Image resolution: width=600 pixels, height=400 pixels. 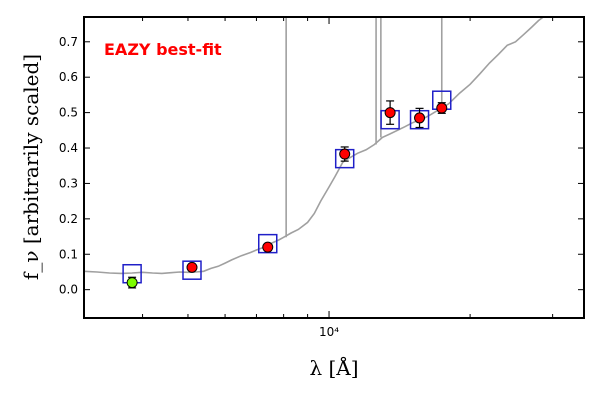 I want to click on y-tick-label-5: 0.5, so click(x=68, y=113).